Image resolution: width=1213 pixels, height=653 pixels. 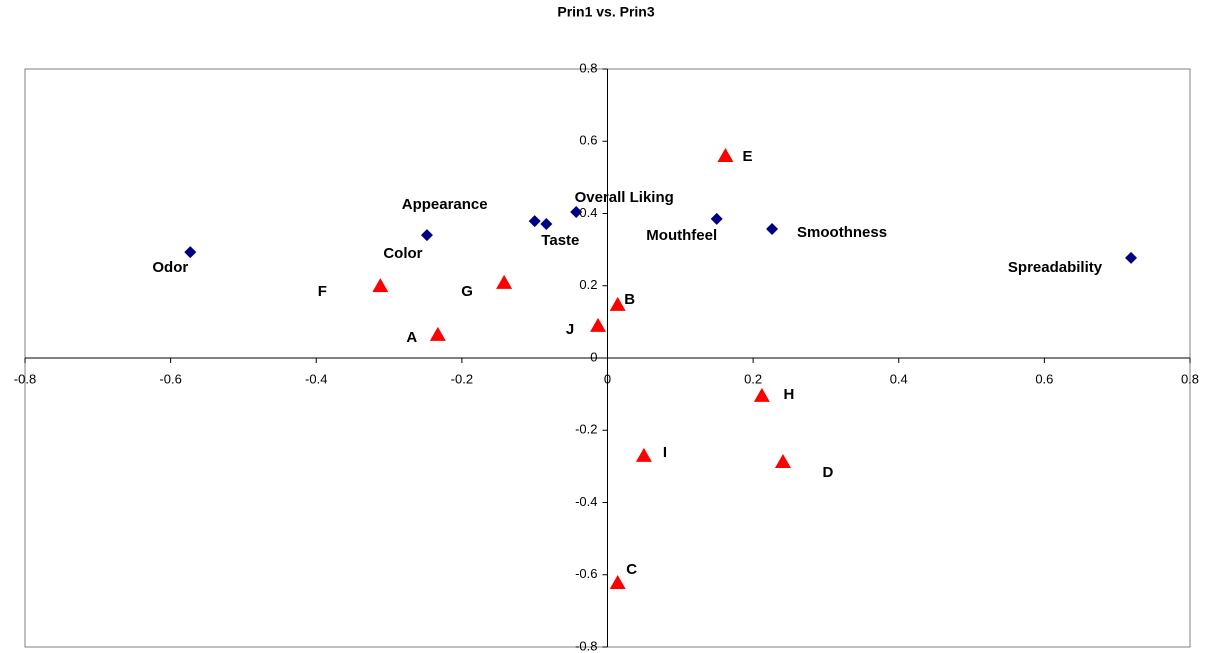 What do you see at coordinates (753, 378) in the screenshot?
I see `x-tick-label: 0.2` at bounding box center [753, 378].